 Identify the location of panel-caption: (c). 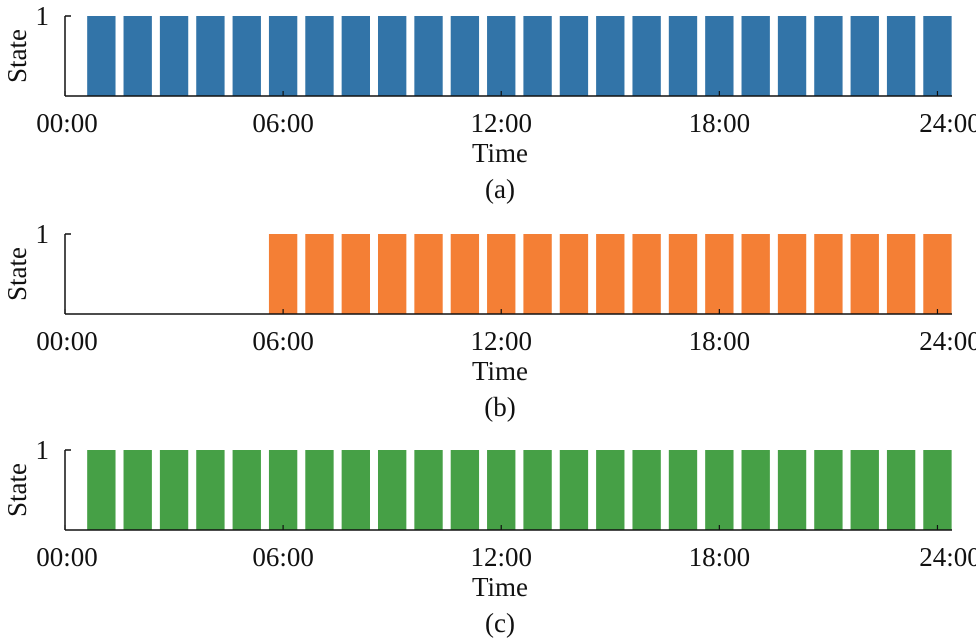
(500, 623).